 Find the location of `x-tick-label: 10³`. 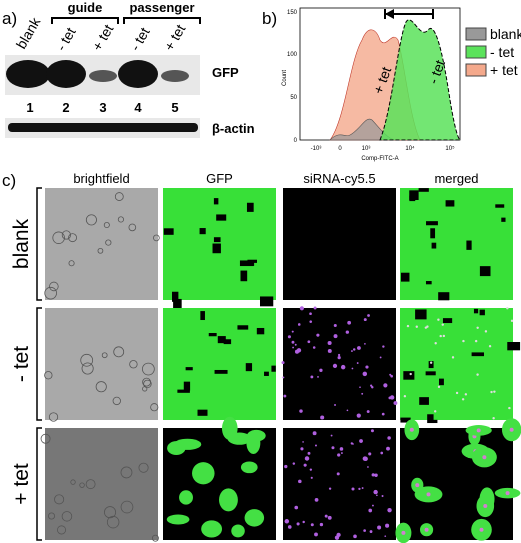

x-tick-label: 10³ is located at coordinates (366, 149).